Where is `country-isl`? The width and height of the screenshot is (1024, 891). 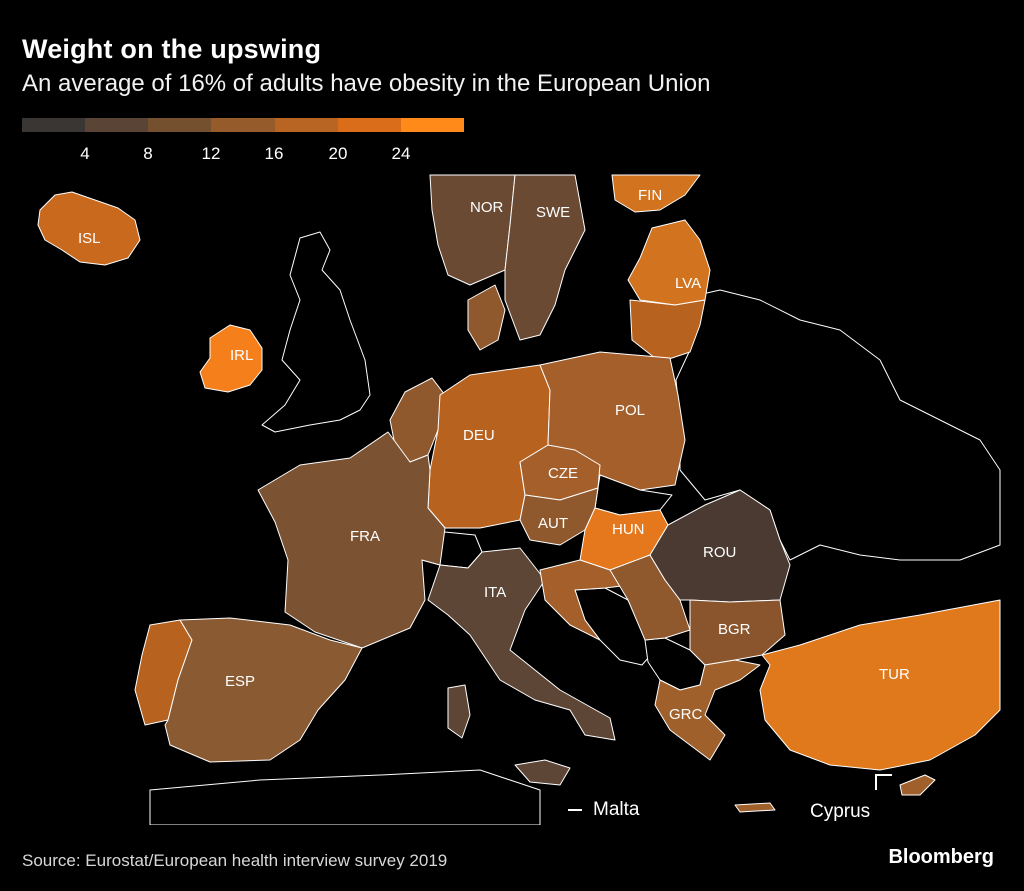
country-isl is located at coordinates (89, 228).